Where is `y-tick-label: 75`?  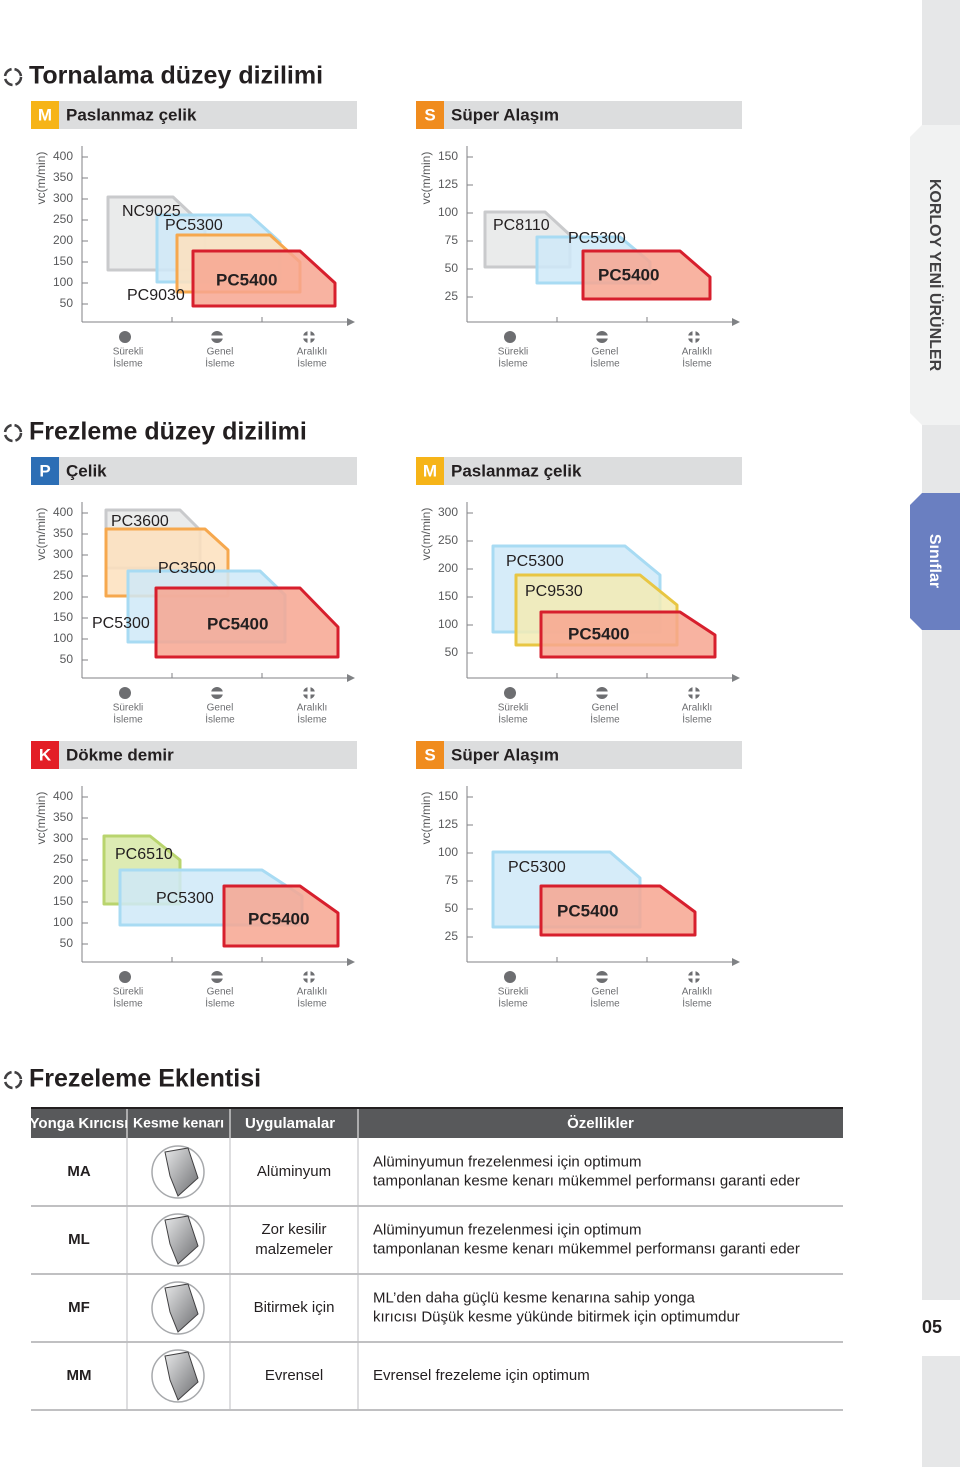
y-tick-label: 75 is located at coordinates (452, 880).